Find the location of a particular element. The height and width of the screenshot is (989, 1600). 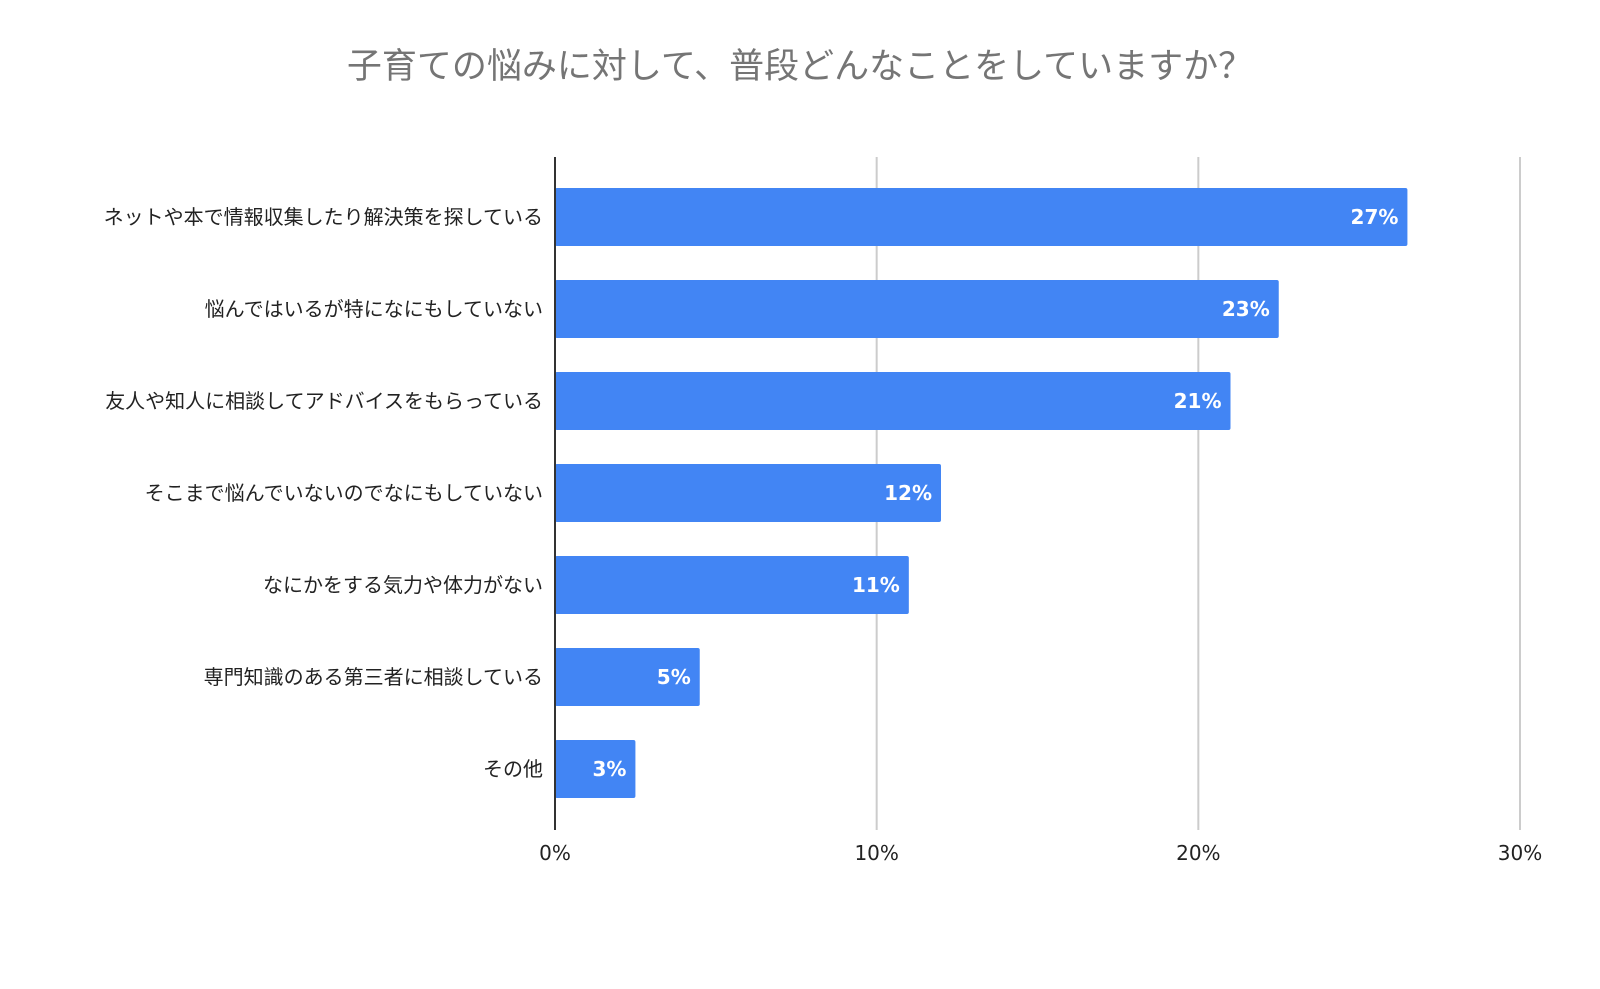

category-label: そこまで悩んでいないのでなにもしていない is located at coordinates (344, 493).